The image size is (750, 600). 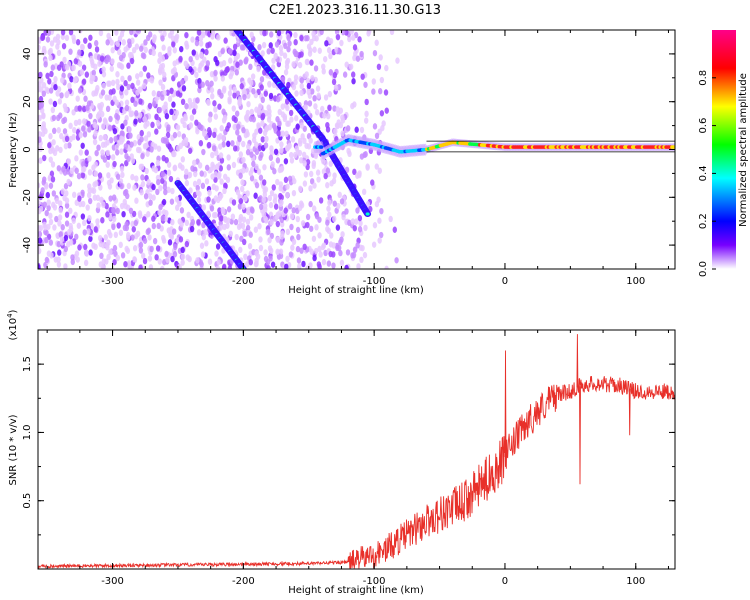 I want to click on spectrogram-ytick-label: 20, so click(x=27, y=101).